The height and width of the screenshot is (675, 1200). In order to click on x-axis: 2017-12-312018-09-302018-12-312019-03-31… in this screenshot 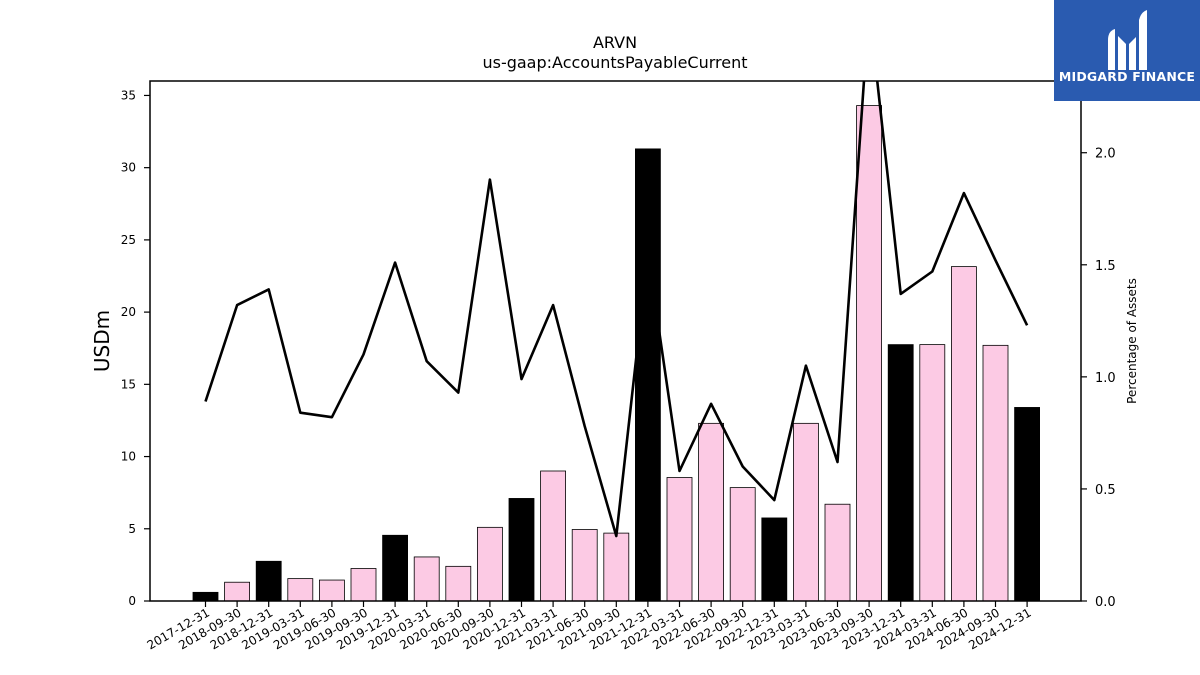, I will do `click(589, 626)`.